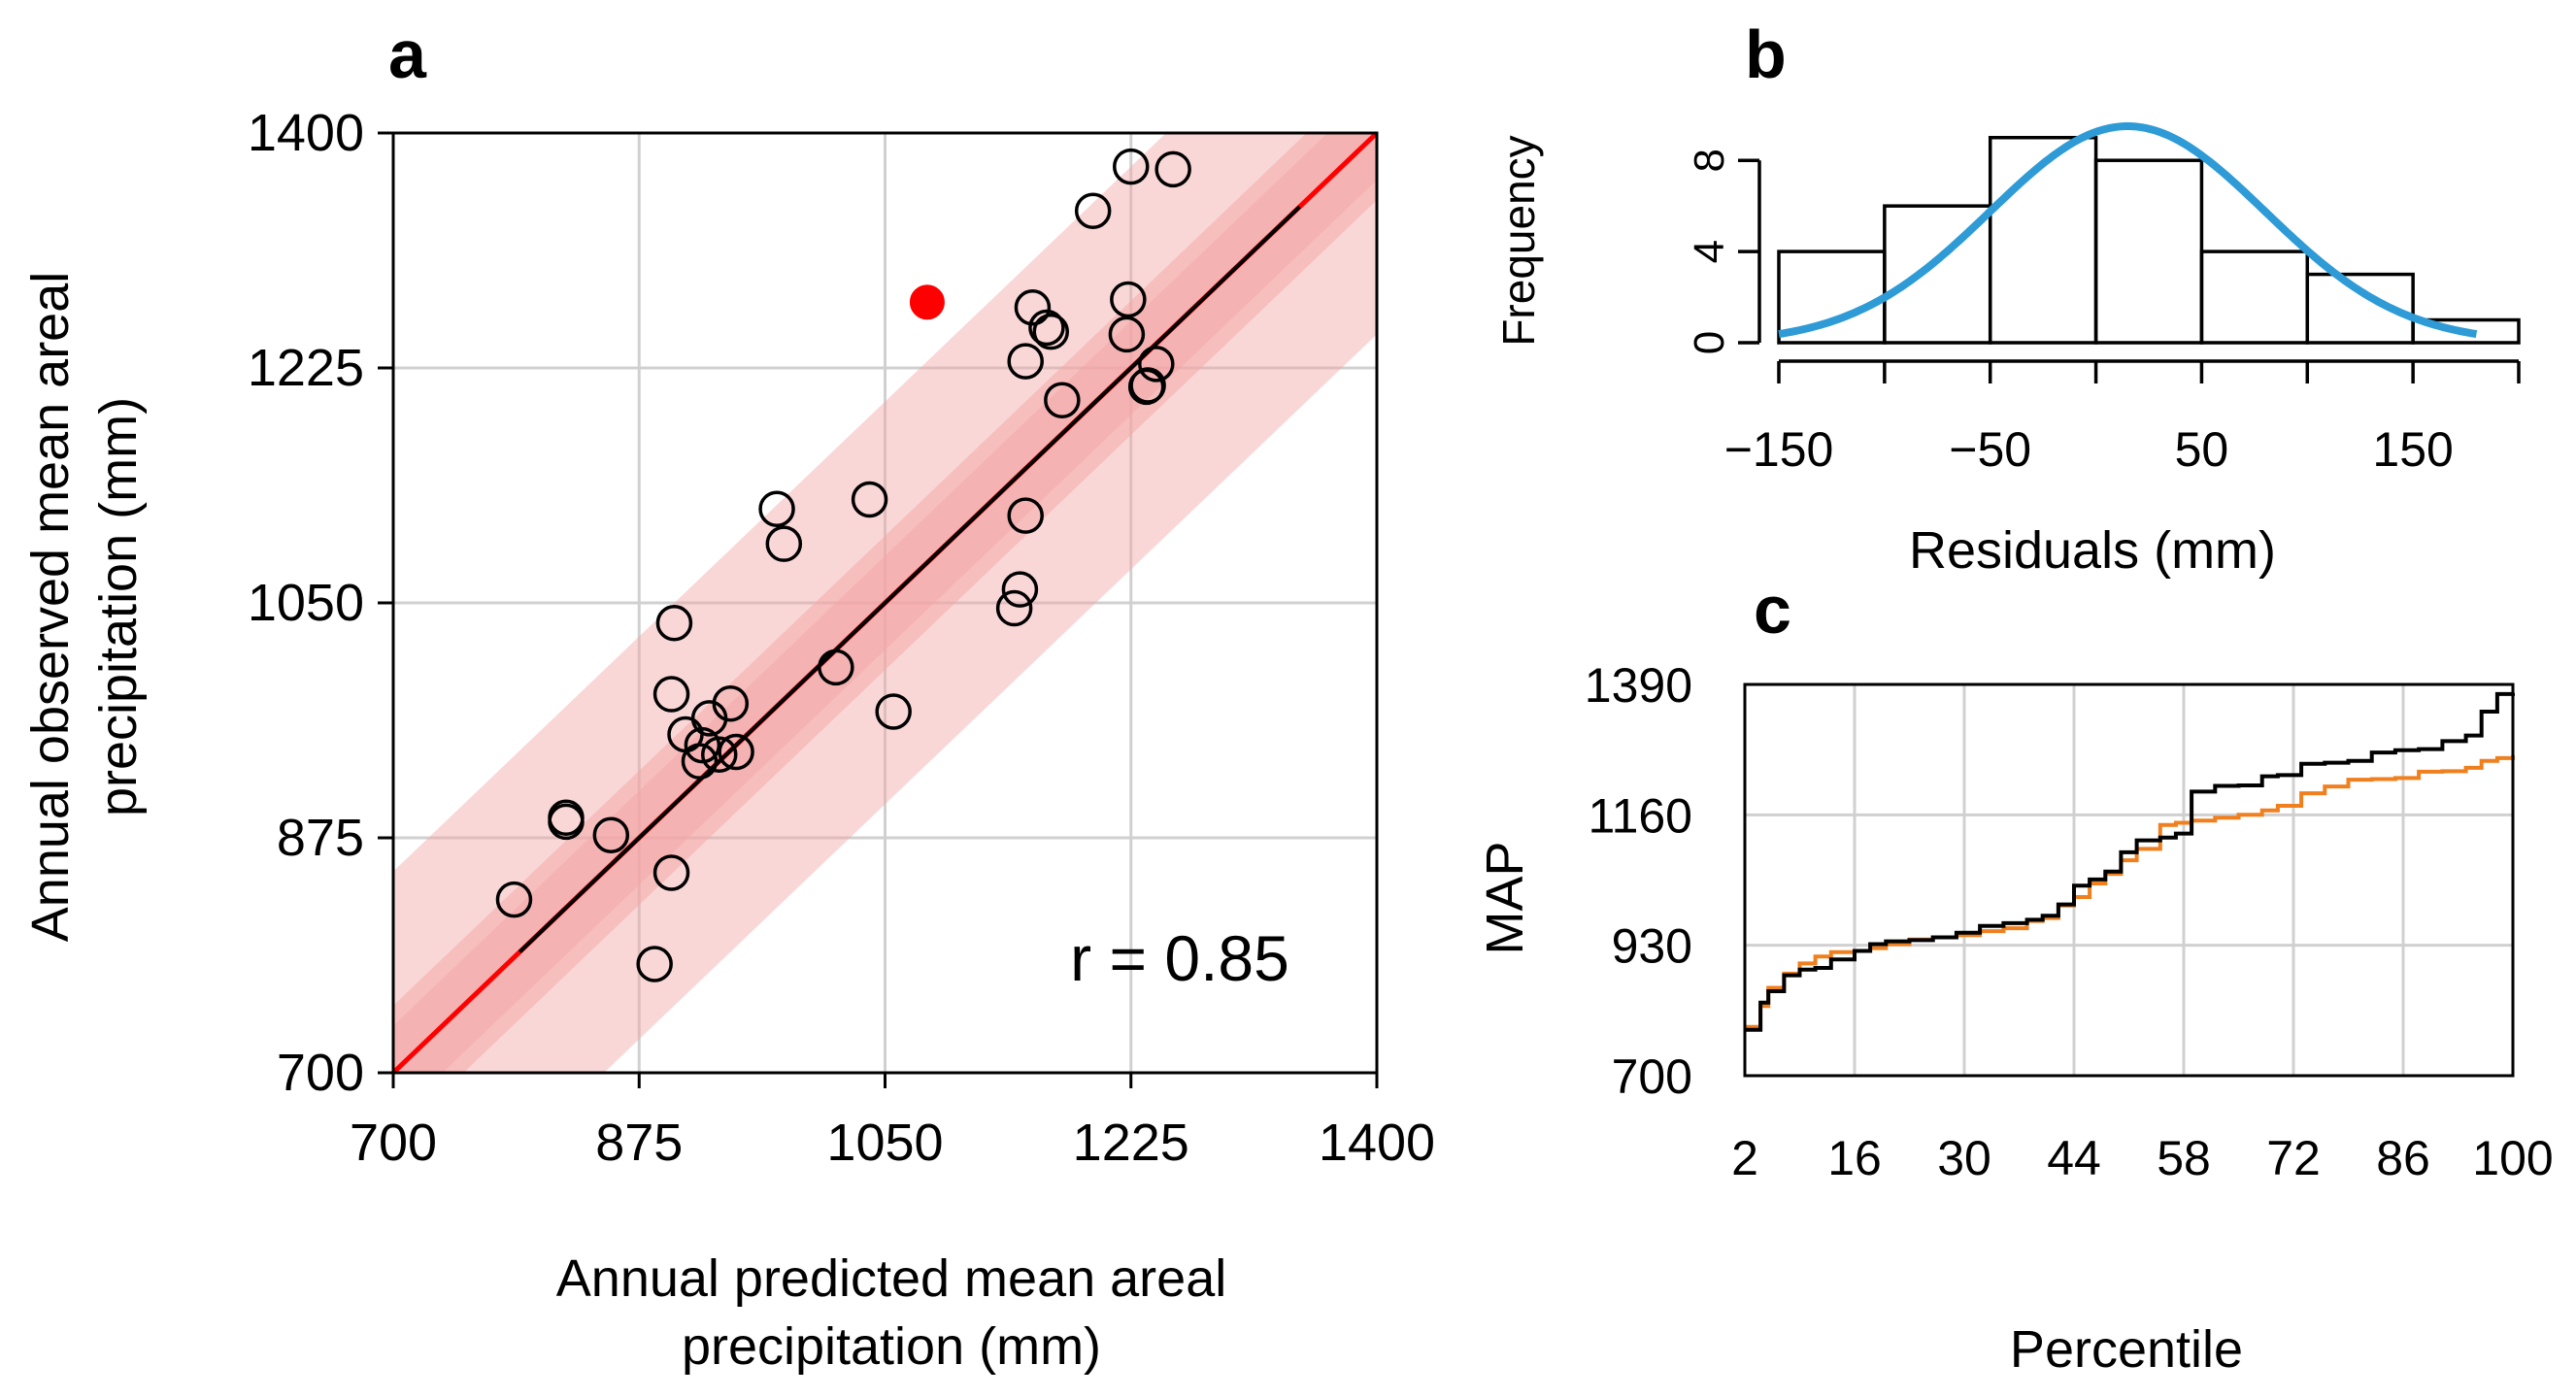  I want to click on panel-b-ytick-label: 4, so click(1709, 251).